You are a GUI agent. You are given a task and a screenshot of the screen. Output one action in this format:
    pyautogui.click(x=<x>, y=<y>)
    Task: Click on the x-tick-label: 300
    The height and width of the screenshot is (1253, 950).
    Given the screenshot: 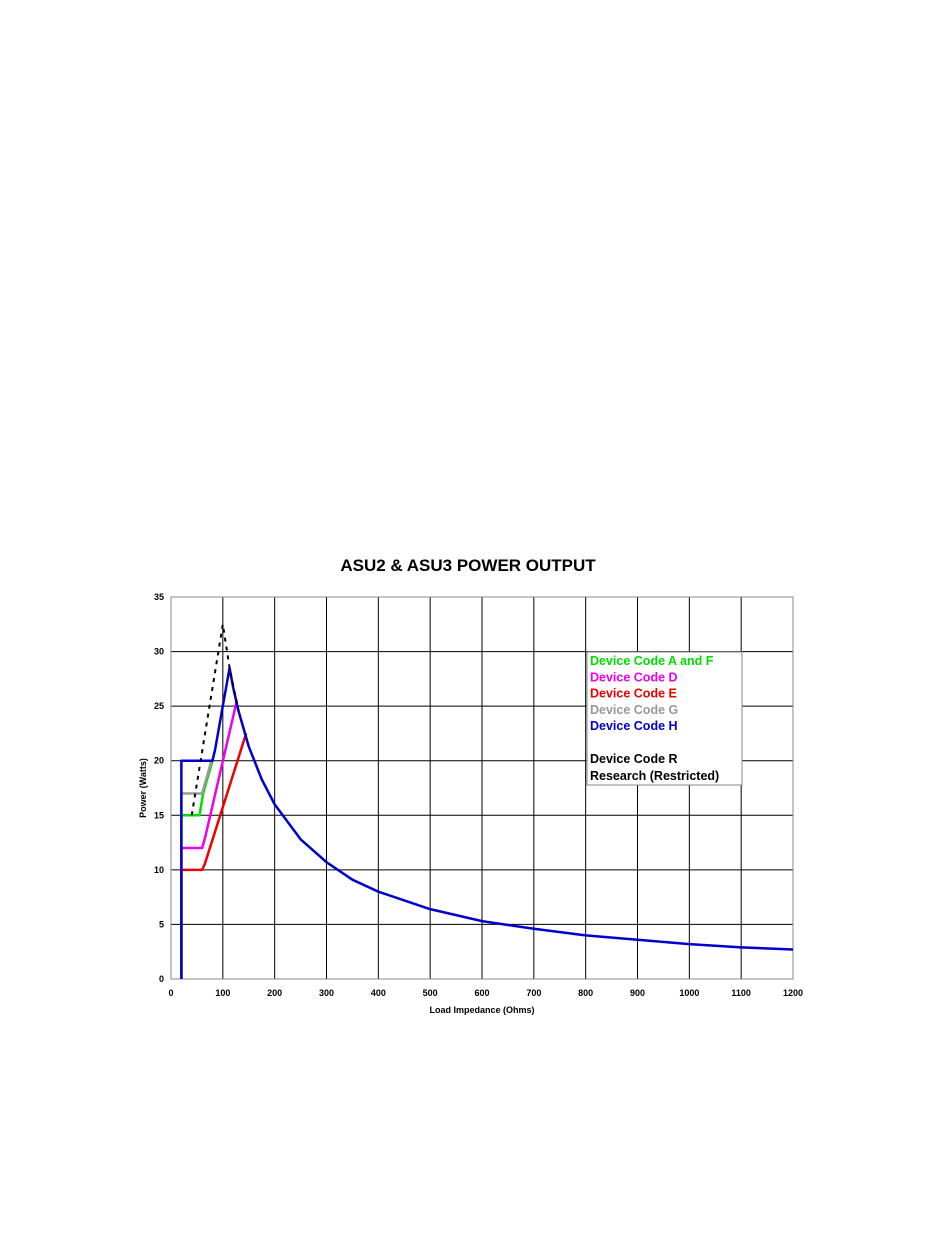 What is the action you would take?
    pyautogui.click(x=326, y=993)
    